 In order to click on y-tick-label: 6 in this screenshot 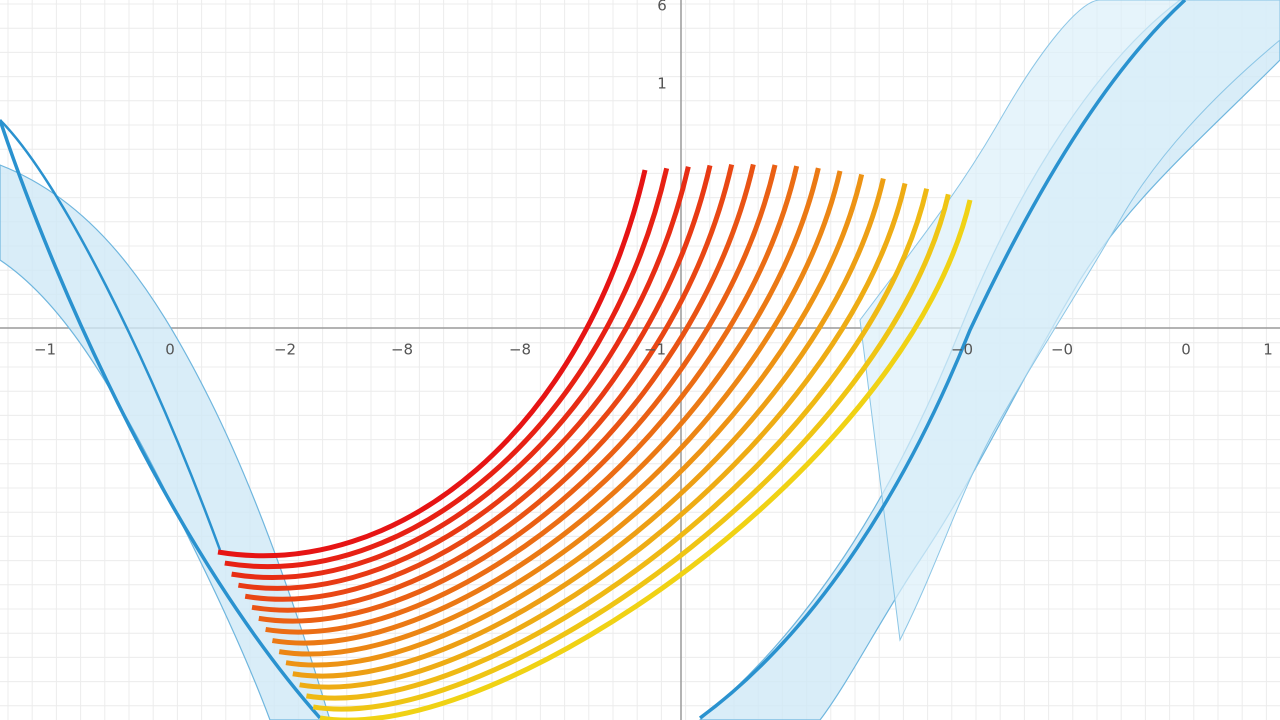, I will do `click(662, 7)`.